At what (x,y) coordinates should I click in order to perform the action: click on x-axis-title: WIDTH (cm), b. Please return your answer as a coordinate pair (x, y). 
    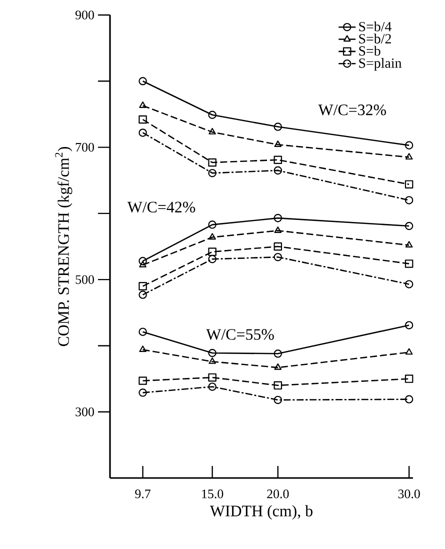
    Looking at the image, I should click on (261, 512).